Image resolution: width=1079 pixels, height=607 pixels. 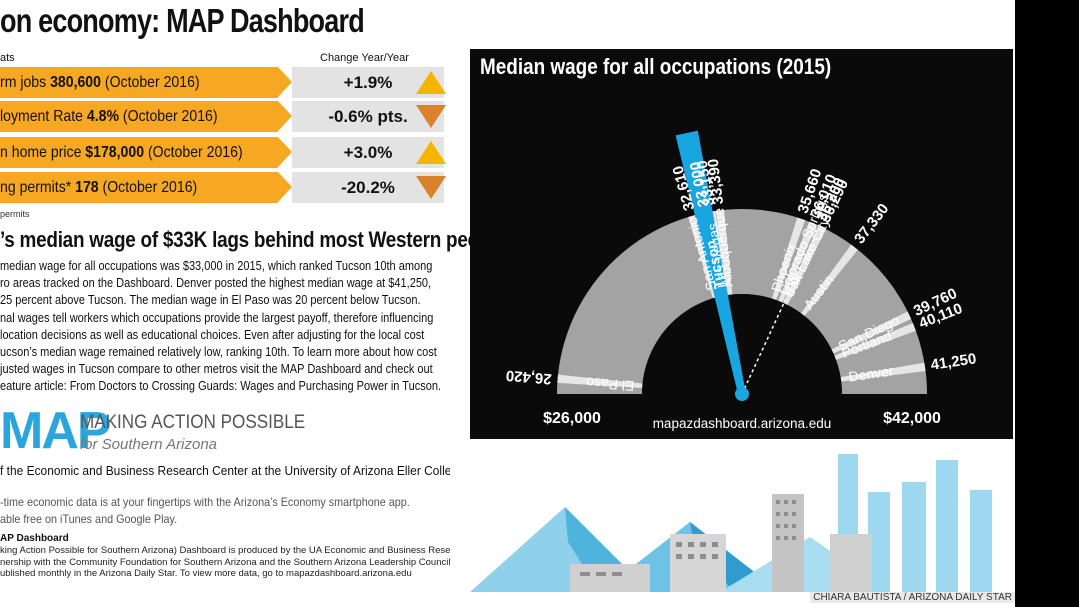 What do you see at coordinates (193, 422) in the screenshot?
I see `map-brand-name: MAKING ACTION POSSIBLE` at bounding box center [193, 422].